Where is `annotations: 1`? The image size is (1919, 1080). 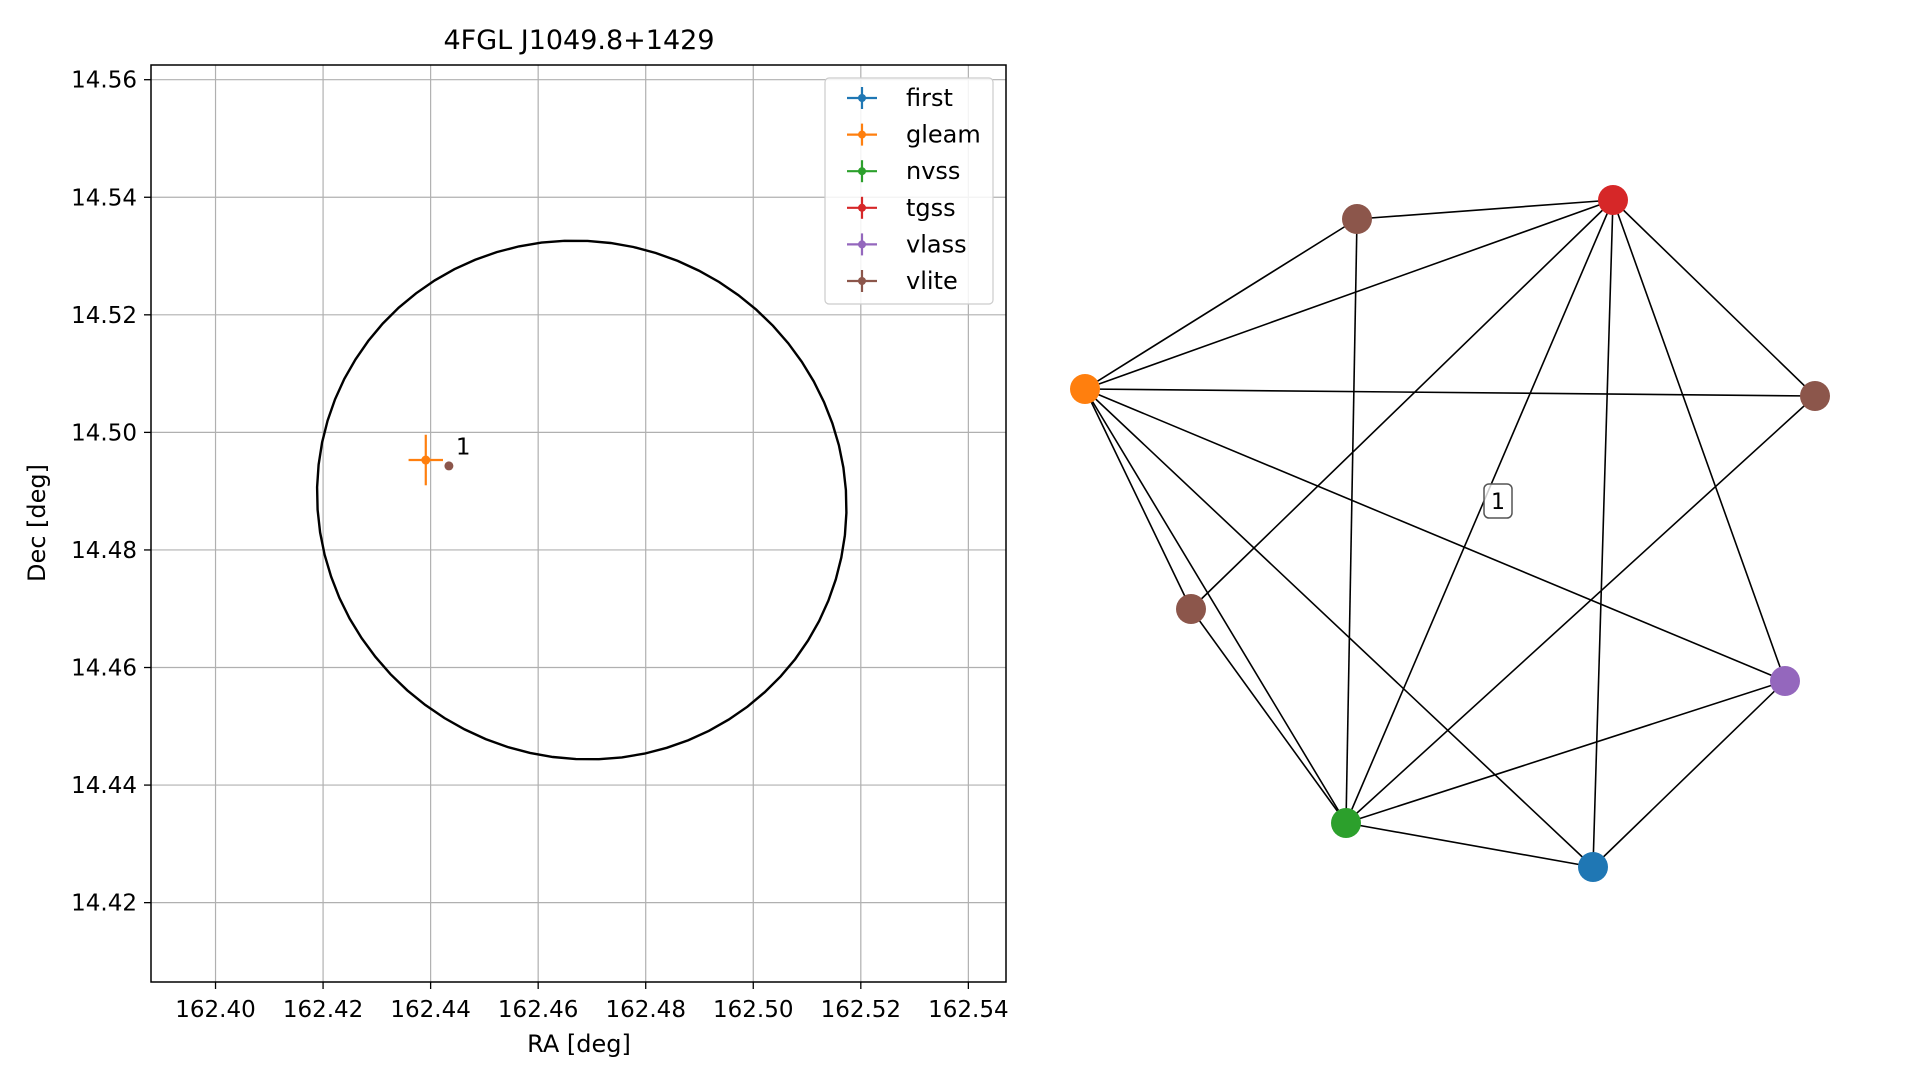 annotations: 1 is located at coordinates (463, 448).